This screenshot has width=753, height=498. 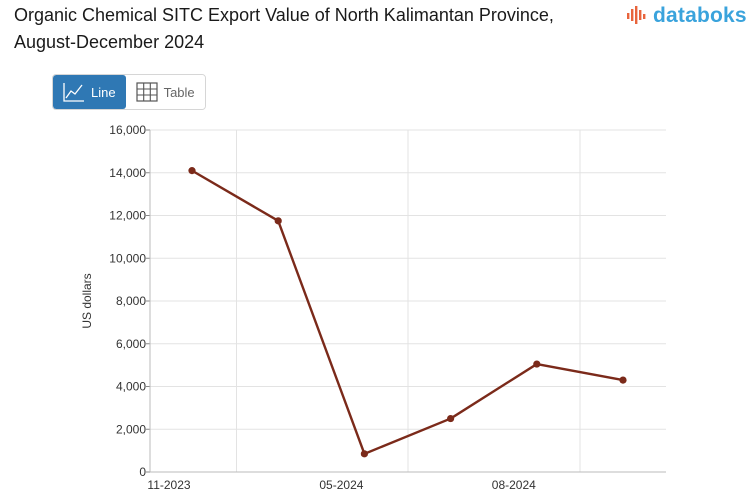 What do you see at coordinates (131, 344) in the screenshot?
I see `y-tick-label: 6,000` at bounding box center [131, 344].